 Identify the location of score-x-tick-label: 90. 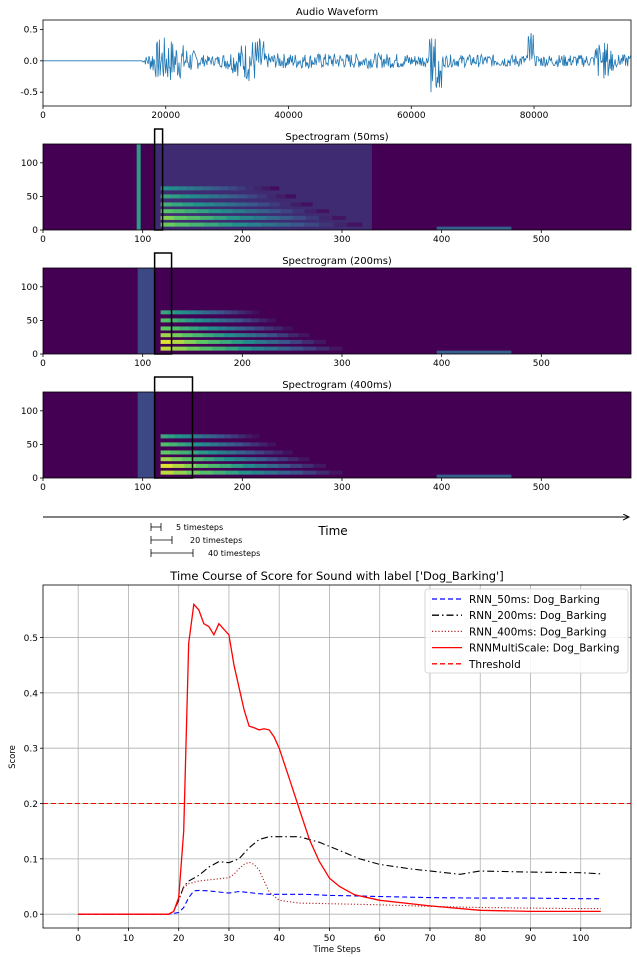
(531, 939).